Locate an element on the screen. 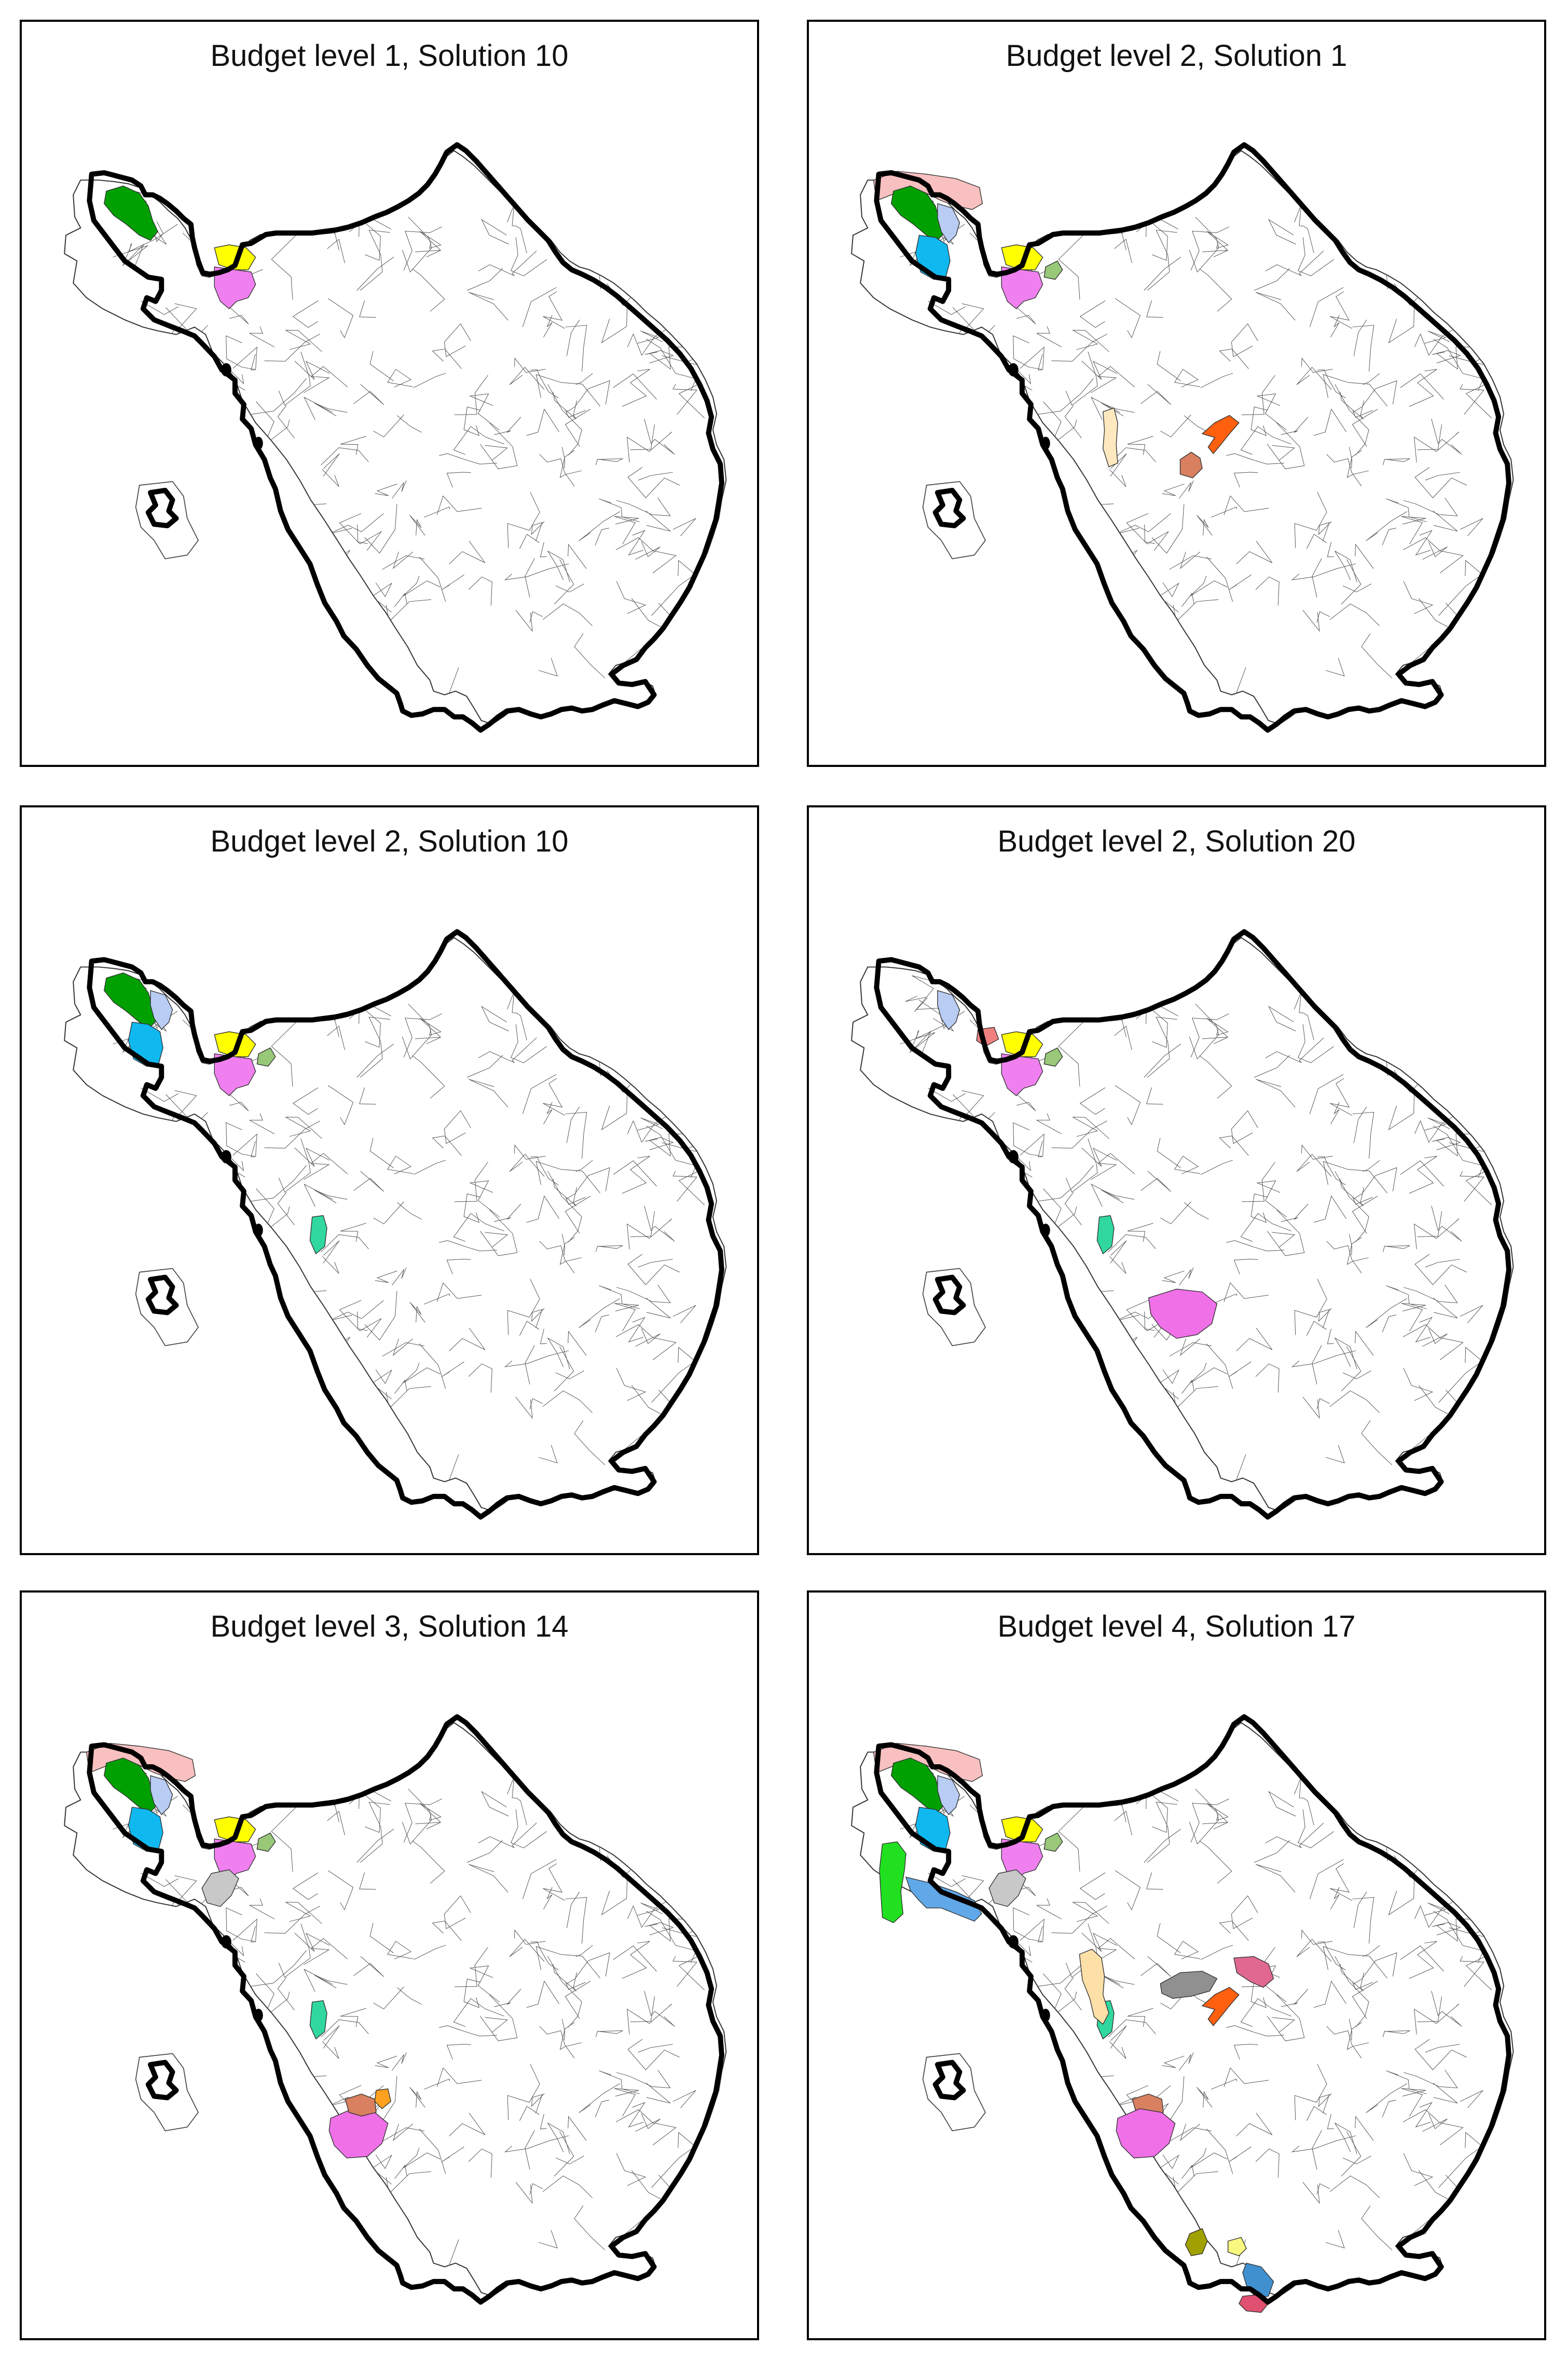 The image size is (1568, 2361). selected-unit-salmon2 is located at coordinates (361, 2105).